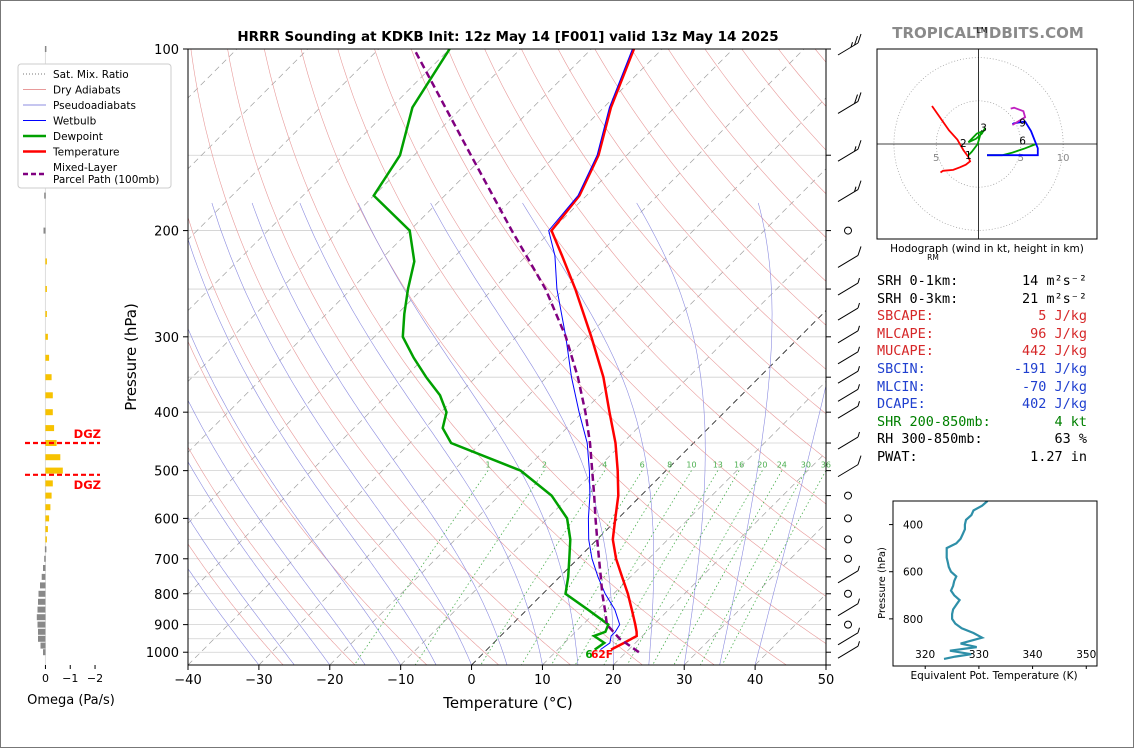 Image resolution: width=1134 pixels, height=751 pixels. Describe the element at coordinates (1054, 351) in the screenshot. I see `stat-value: 442 J/kg` at that location.